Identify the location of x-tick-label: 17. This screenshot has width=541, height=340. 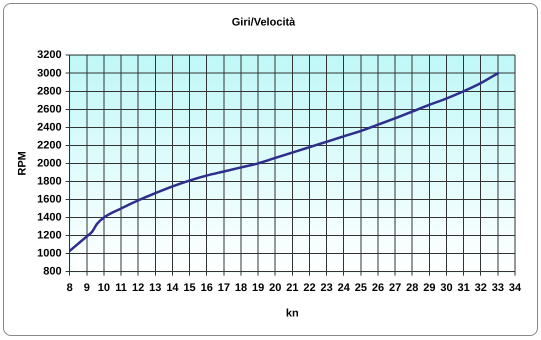
(224, 288).